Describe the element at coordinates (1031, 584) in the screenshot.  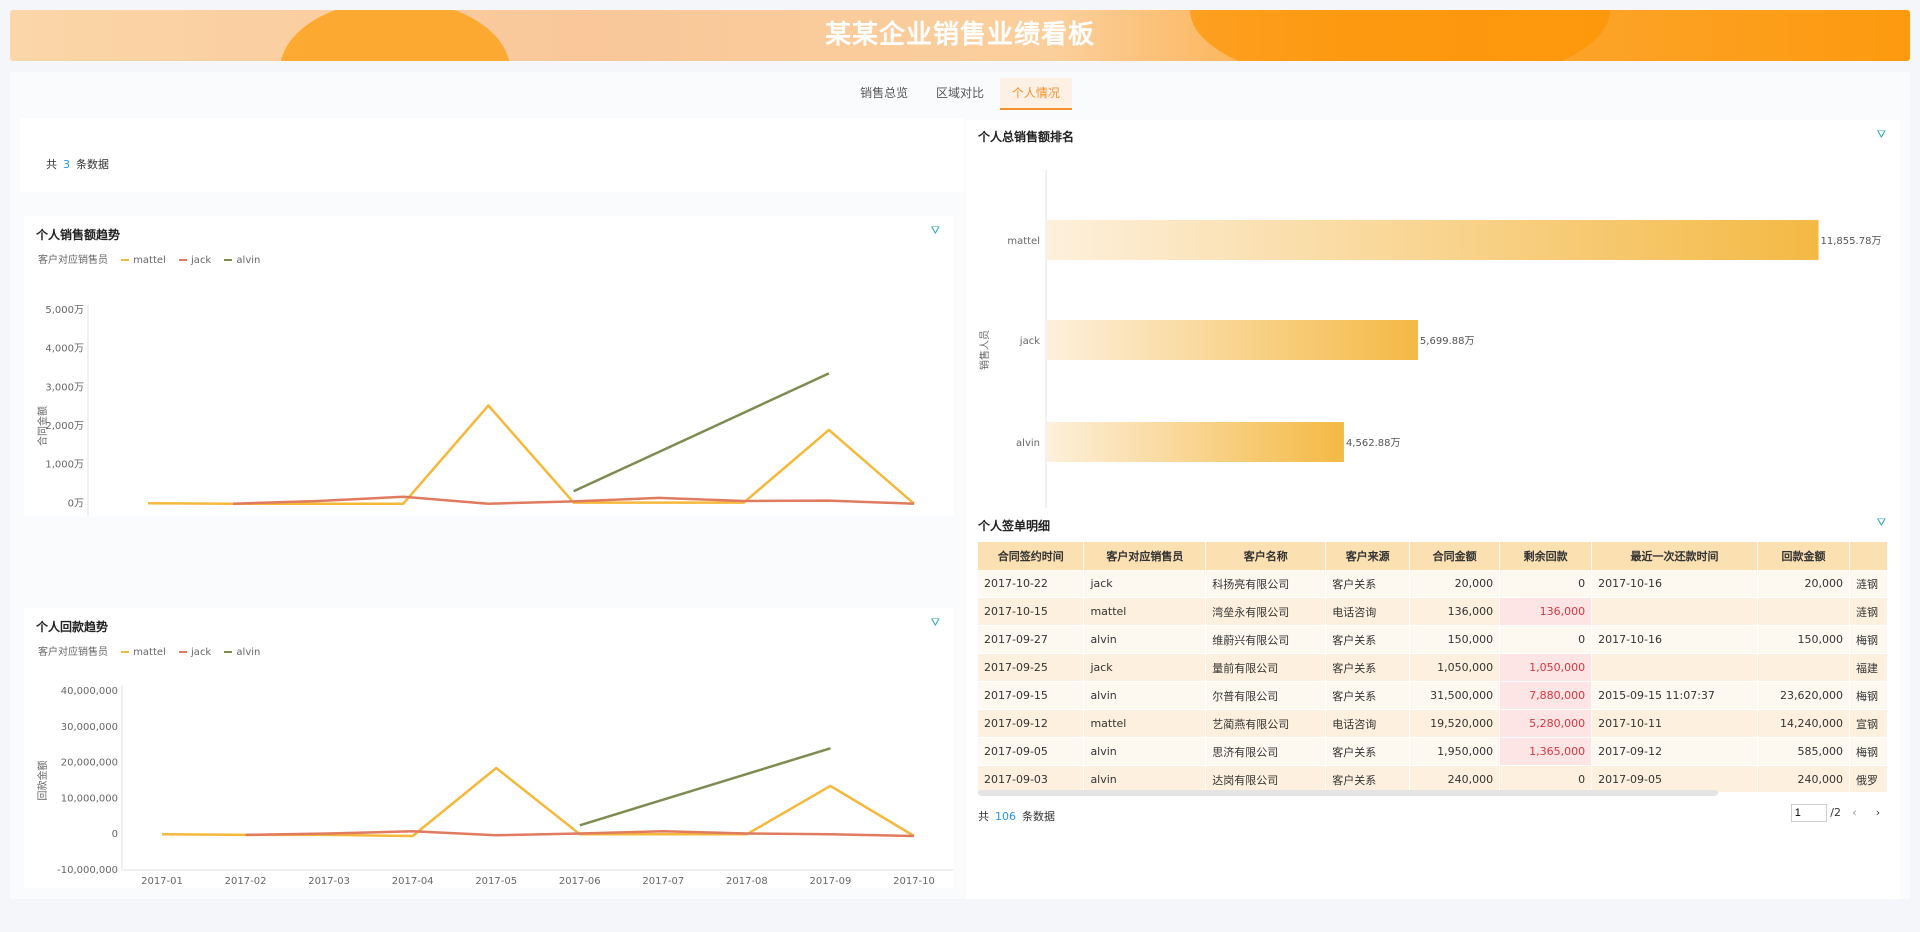
I see `table-cell: 2017-10-22` at that location.